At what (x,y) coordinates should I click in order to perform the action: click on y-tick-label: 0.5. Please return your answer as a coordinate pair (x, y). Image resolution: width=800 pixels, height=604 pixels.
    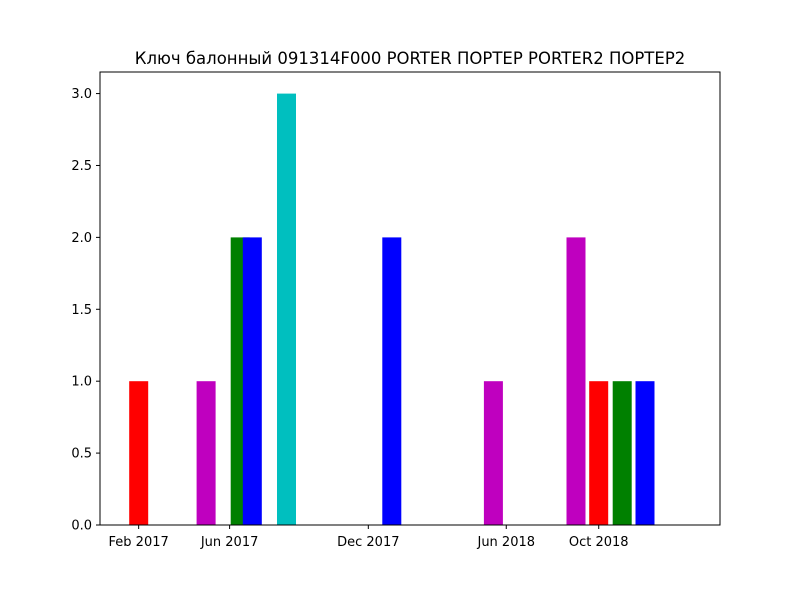
    Looking at the image, I should click on (81, 454).